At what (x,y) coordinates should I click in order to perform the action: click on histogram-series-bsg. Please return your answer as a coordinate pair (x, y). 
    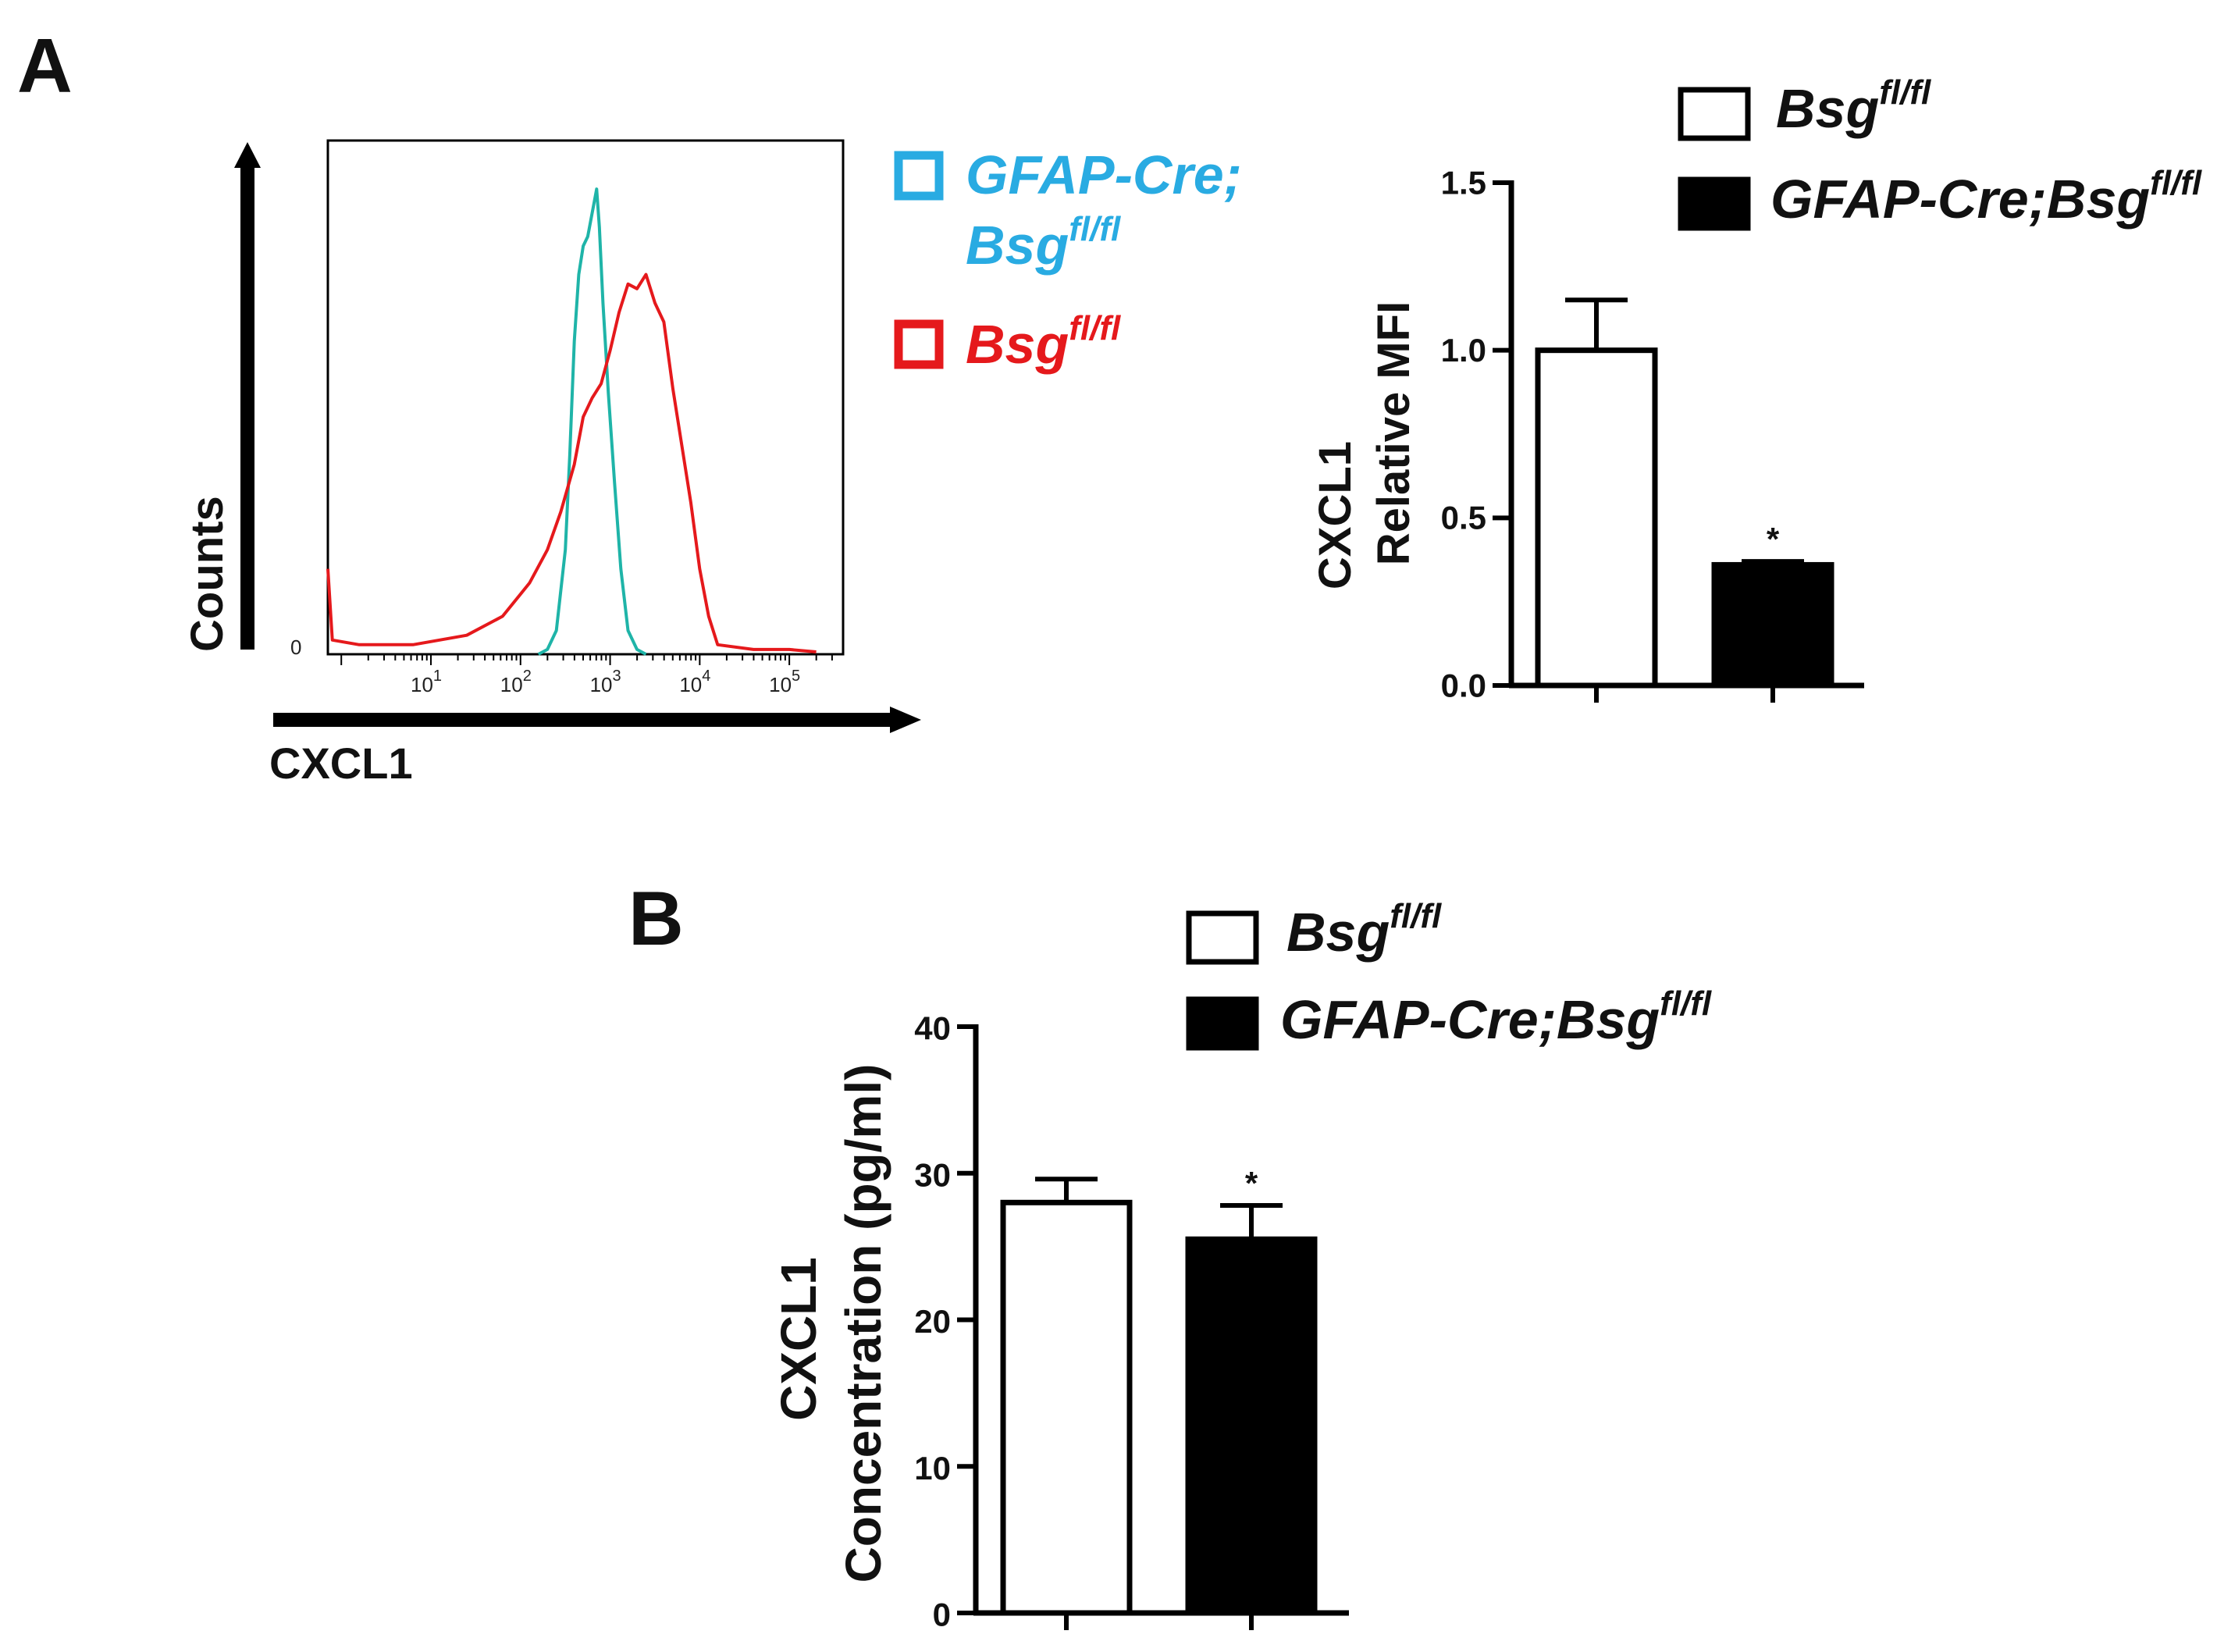
    Looking at the image, I should click on (571, 463).